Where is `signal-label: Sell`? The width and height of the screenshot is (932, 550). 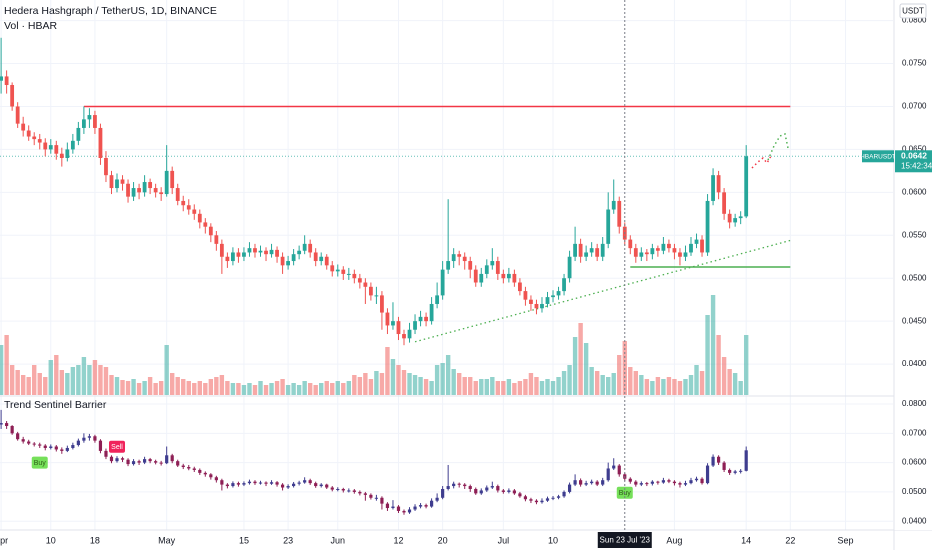
signal-label: Sell is located at coordinates (117, 447).